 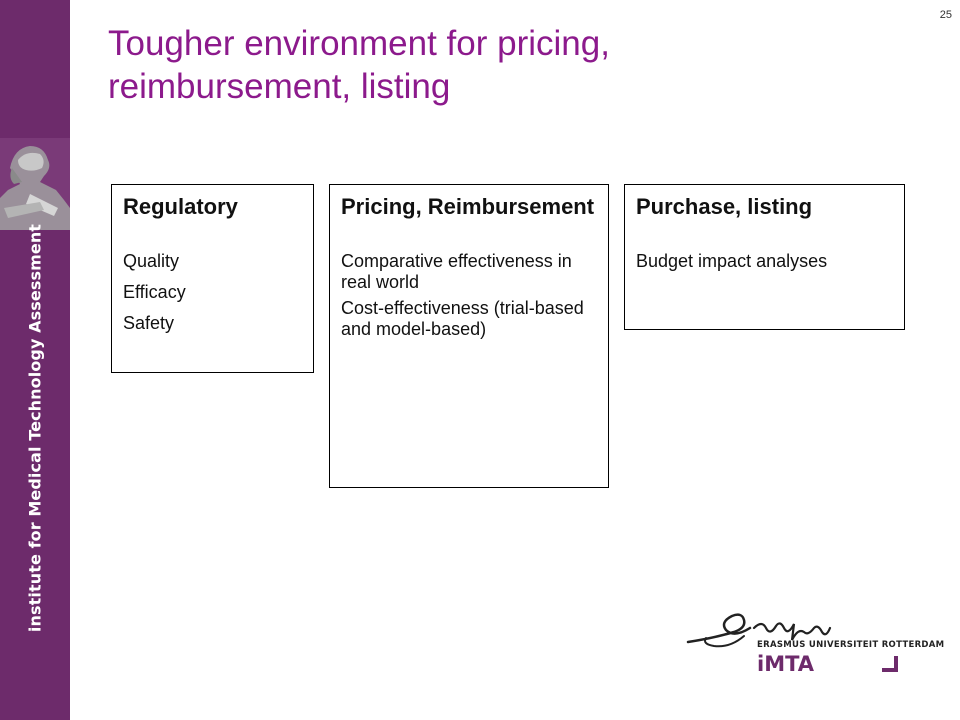 What do you see at coordinates (732, 261) in the screenshot?
I see `purchase-item-budget-impact: Budget impact analyses` at bounding box center [732, 261].